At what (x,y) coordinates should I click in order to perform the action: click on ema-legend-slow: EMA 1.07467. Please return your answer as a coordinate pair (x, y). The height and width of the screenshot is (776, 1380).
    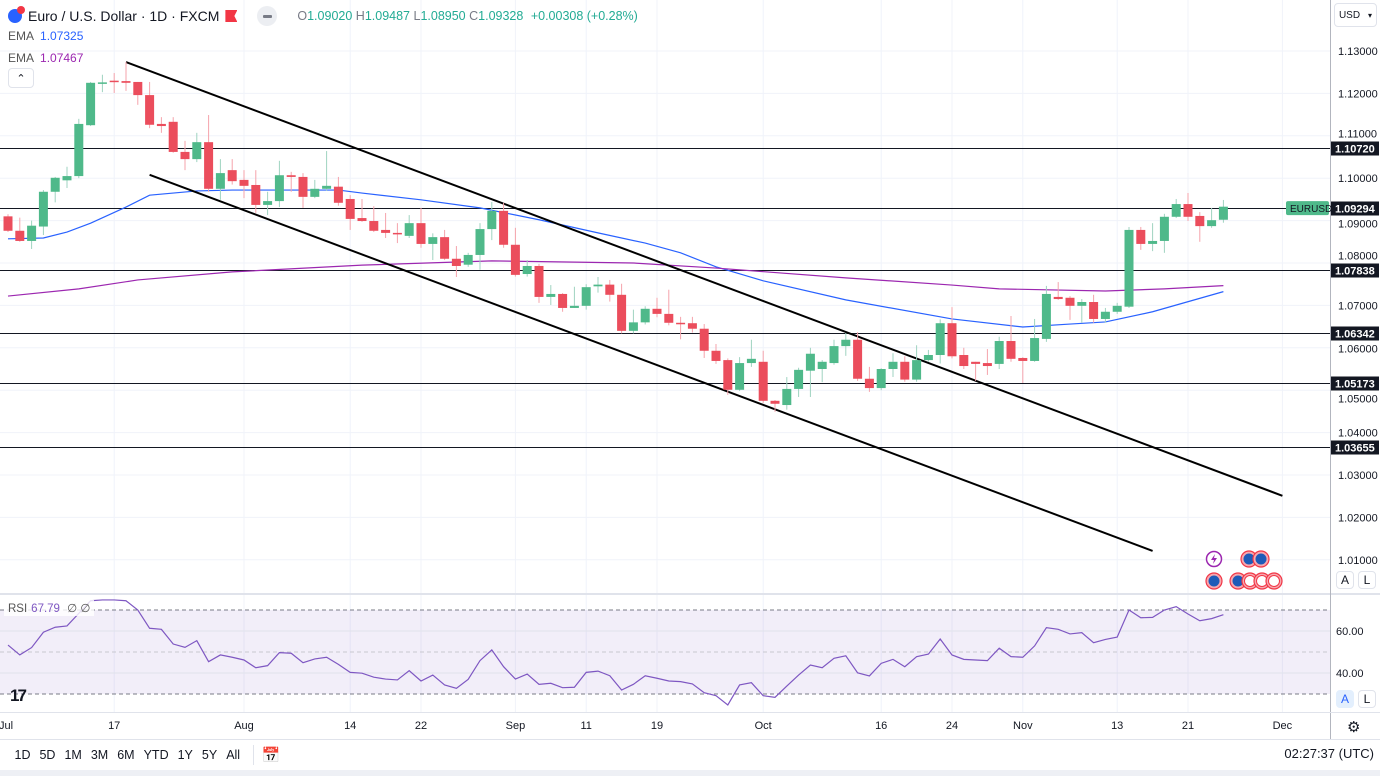
    Looking at the image, I should click on (45, 58).